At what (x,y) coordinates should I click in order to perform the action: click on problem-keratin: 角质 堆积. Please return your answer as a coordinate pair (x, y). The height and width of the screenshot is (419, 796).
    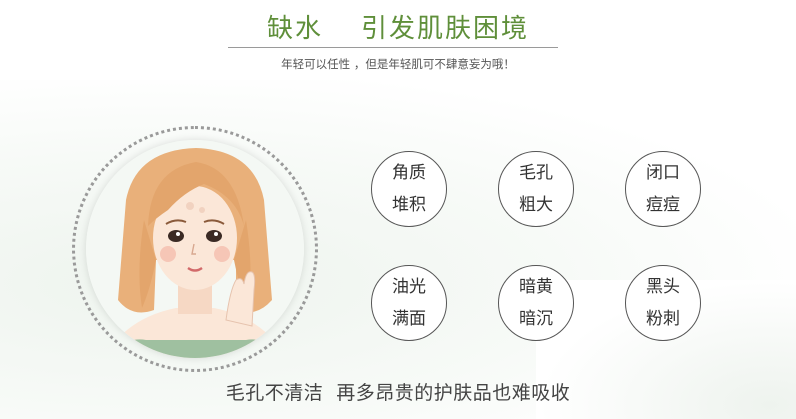
    Looking at the image, I should click on (409, 189).